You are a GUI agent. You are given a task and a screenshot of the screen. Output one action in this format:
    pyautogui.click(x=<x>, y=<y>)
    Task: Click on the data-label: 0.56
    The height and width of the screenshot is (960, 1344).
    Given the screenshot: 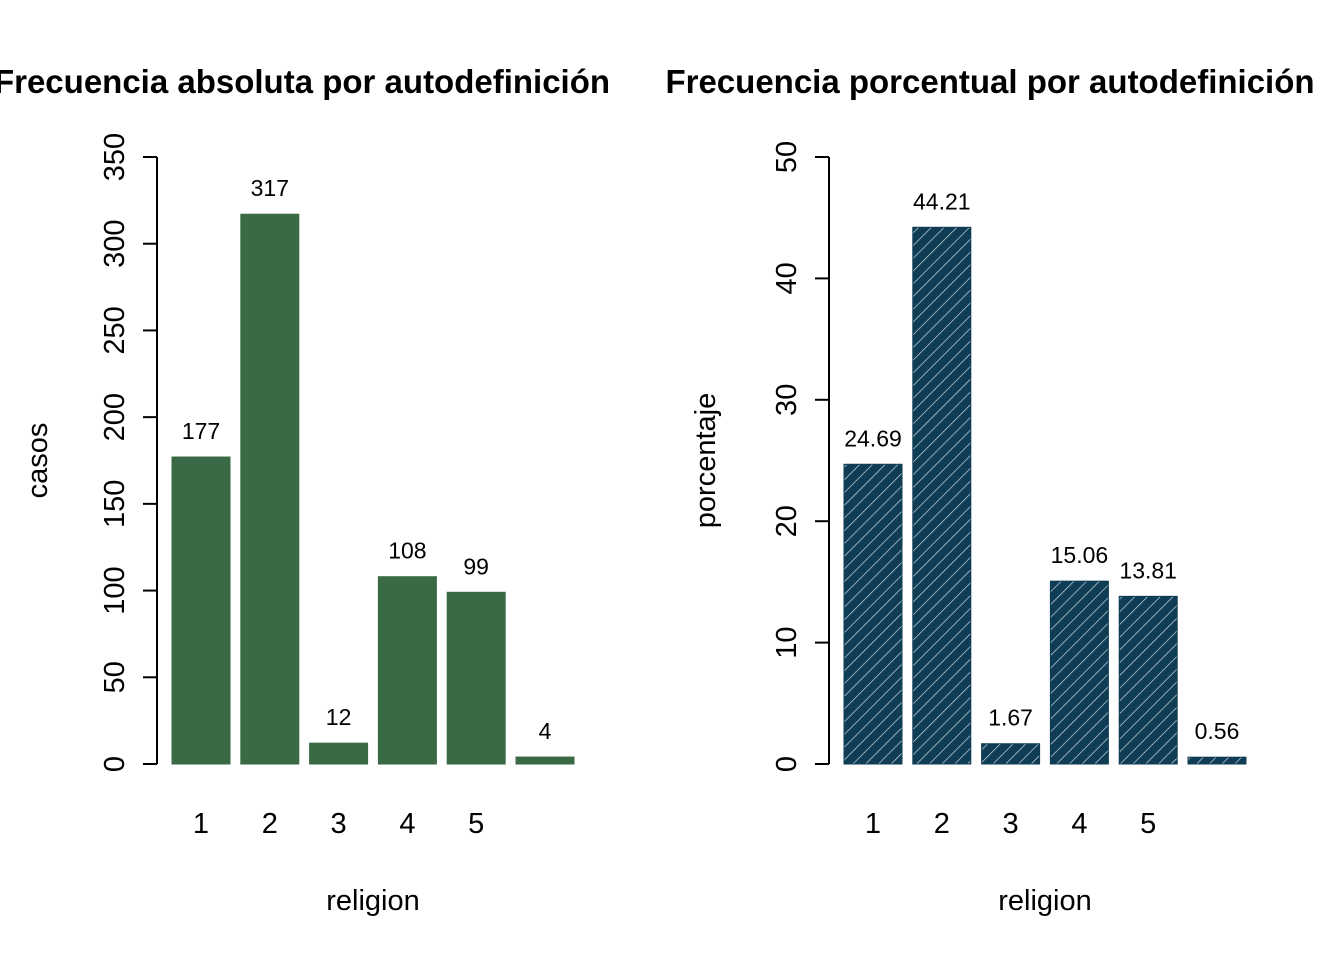 What is the action you would take?
    pyautogui.click(x=1217, y=731)
    